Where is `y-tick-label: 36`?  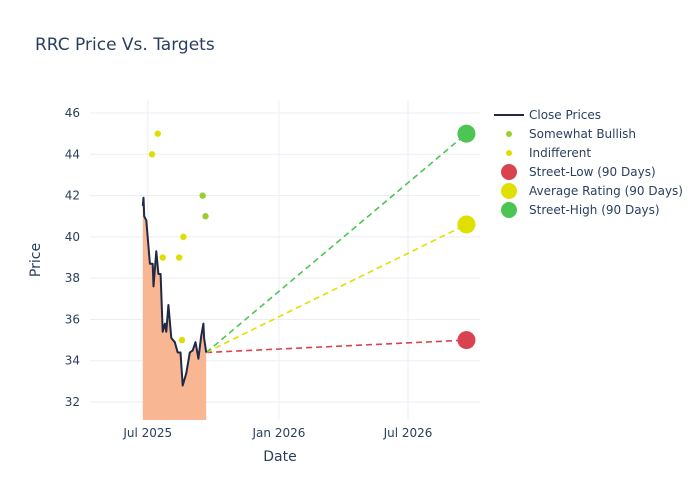 y-tick-label: 36 is located at coordinates (72, 319).